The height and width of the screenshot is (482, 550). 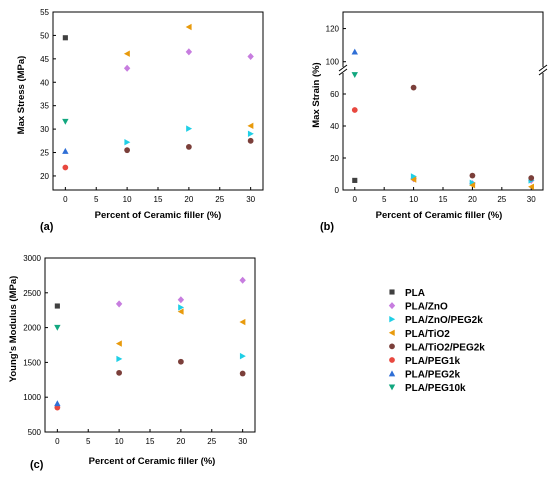 I want to click on legend-label: PLA/ZnO/PEG2k, so click(x=444, y=320).